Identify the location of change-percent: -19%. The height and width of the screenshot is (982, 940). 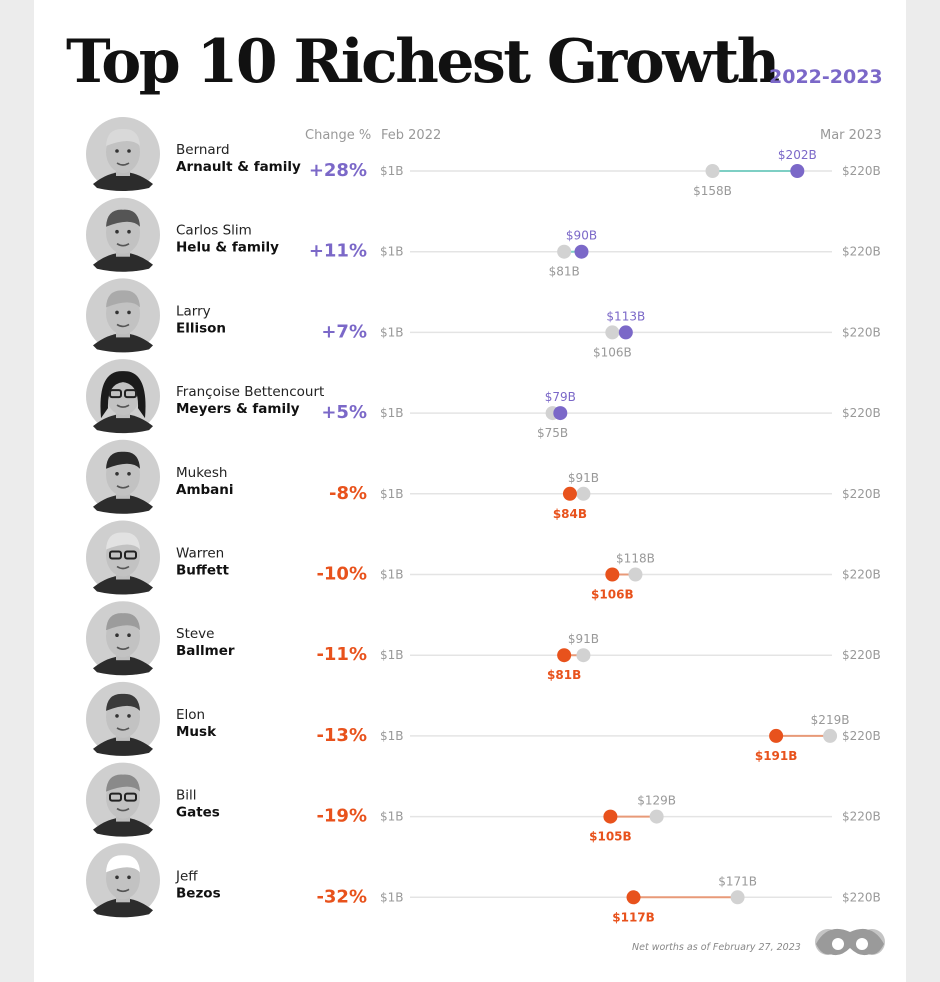
(341, 816).